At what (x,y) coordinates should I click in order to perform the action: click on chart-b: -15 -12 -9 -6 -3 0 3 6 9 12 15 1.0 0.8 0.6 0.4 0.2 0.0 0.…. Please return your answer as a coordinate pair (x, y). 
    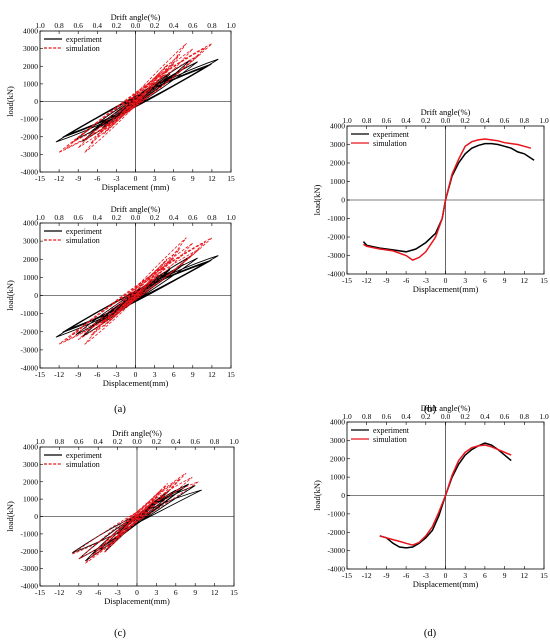
    Looking at the image, I should click on (430, 200).